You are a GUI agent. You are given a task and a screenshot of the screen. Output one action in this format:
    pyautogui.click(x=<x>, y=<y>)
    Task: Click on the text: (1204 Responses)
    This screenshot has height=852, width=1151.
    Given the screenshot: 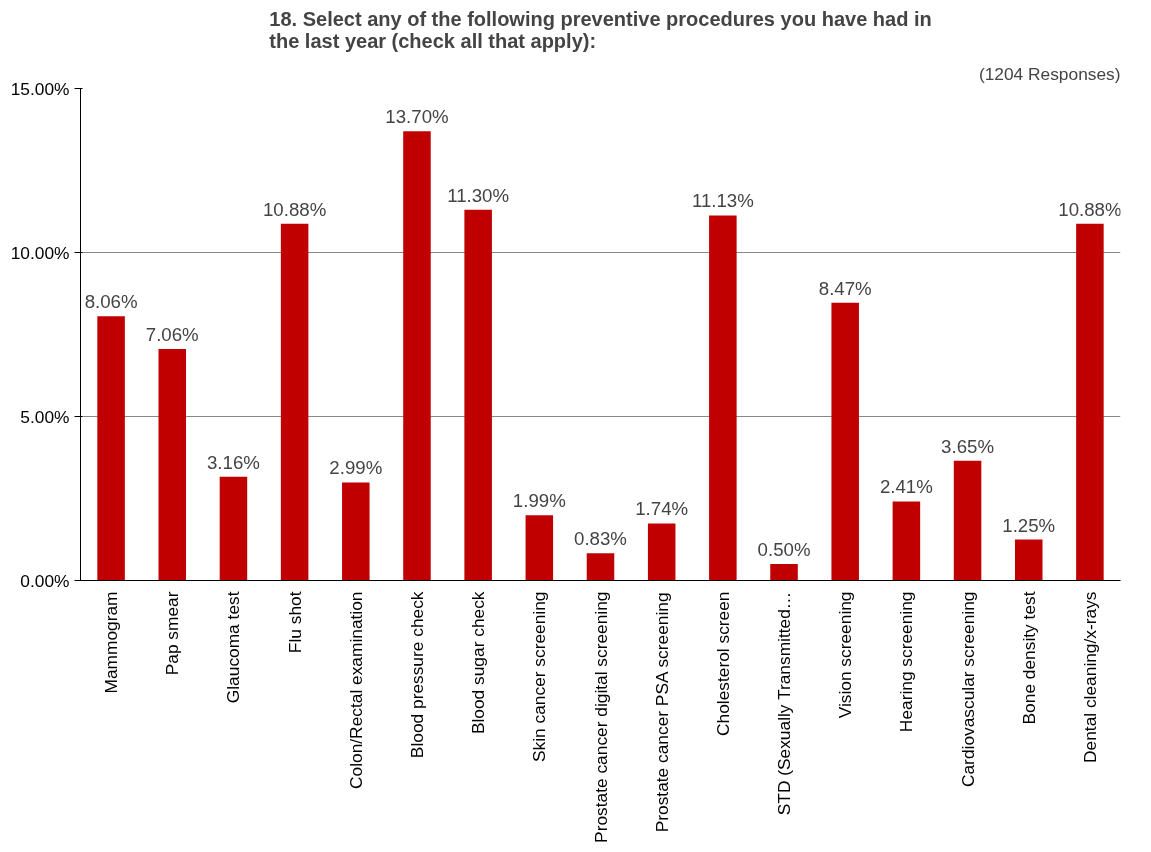 What is the action you would take?
    pyautogui.click(x=1049, y=73)
    